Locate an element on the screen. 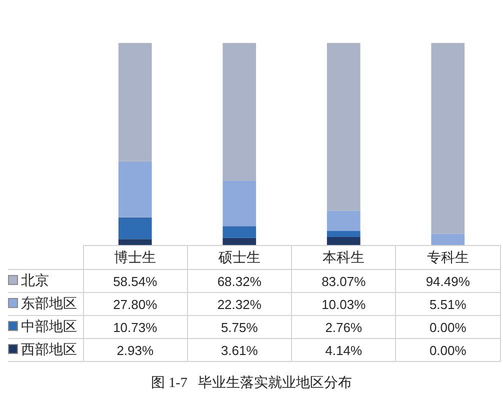 The image size is (503, 400). data-label: 5.51% is located at coordinates (448, 304).